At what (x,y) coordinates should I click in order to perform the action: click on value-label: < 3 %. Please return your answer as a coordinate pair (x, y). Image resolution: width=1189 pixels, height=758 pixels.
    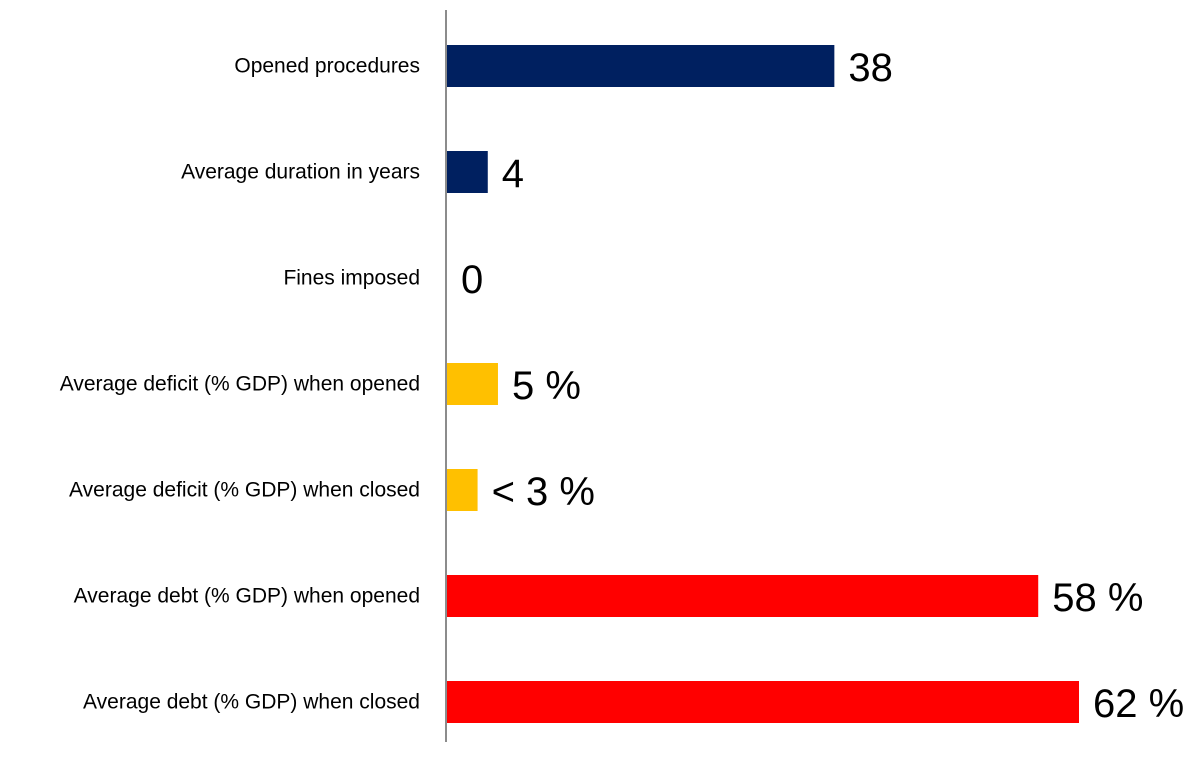
    Looking at the image, I should click on (543, 492).